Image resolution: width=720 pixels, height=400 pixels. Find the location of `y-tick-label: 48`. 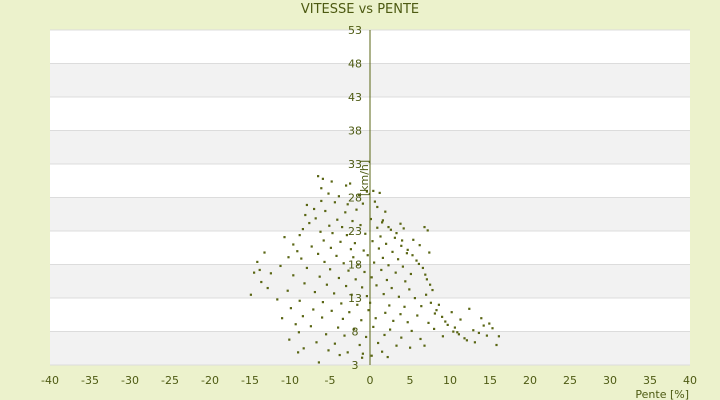

y-tick-label: 48 is located at coordinates (355, 64).